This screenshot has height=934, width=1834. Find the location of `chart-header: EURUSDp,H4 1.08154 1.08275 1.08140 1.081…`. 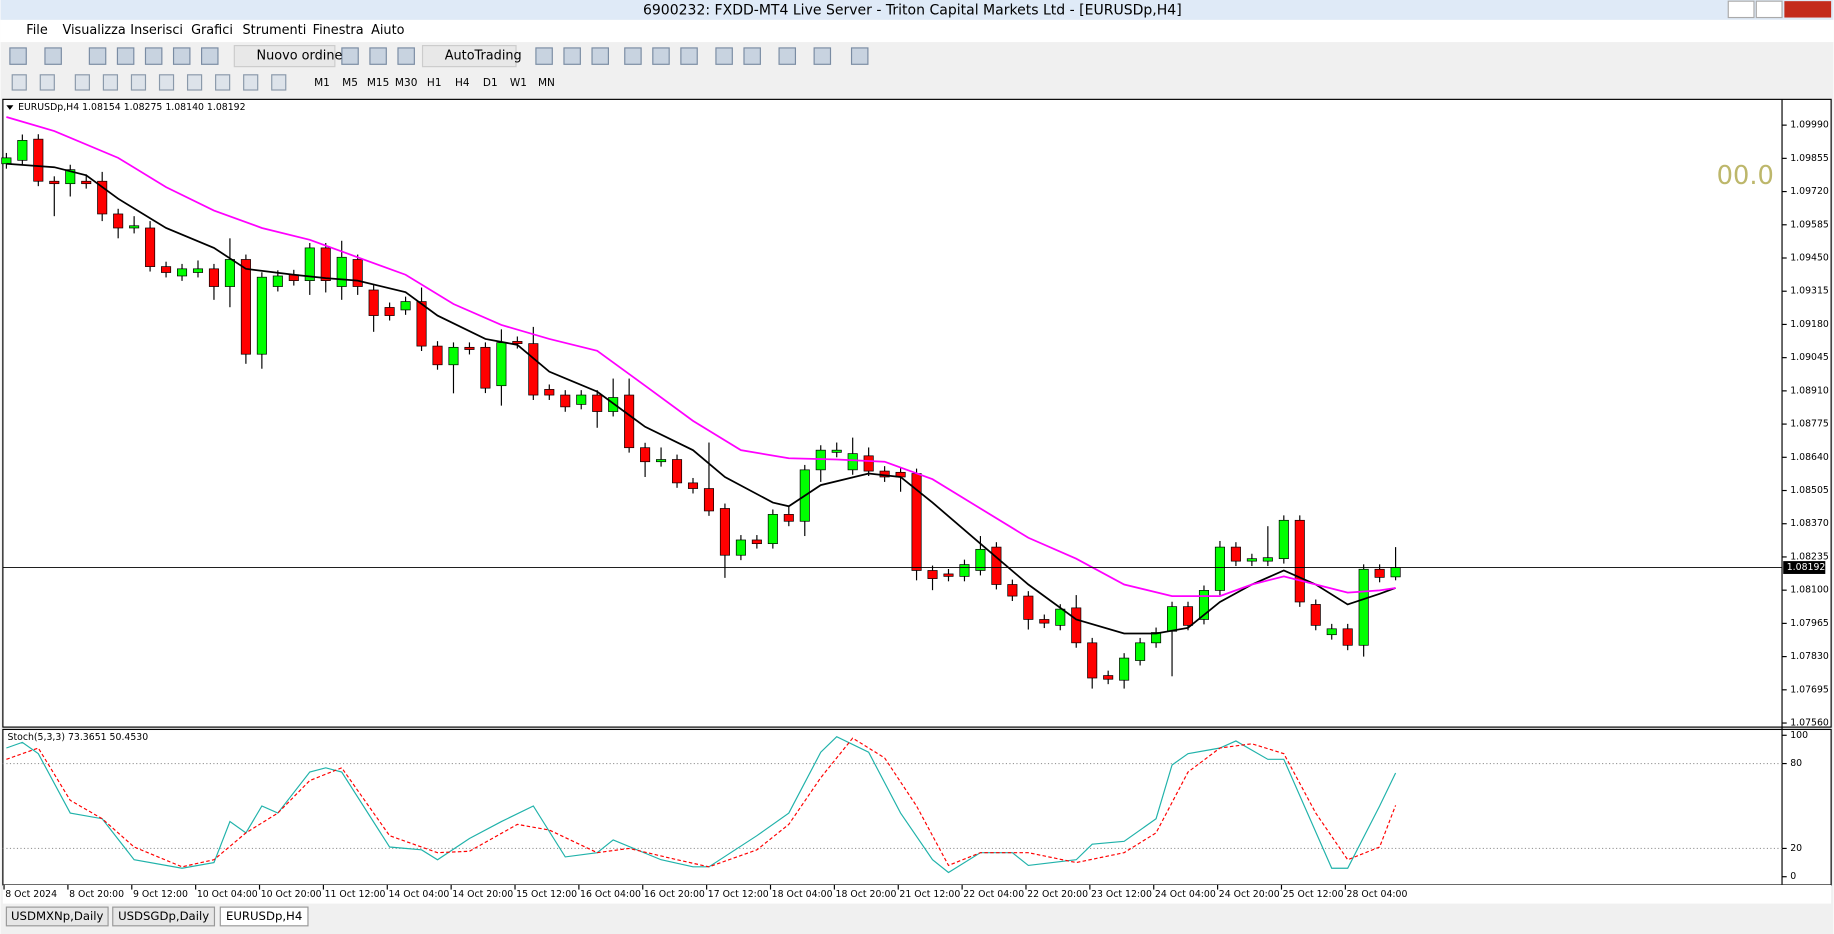

chart-header: EURUSDp,H4 1.08154 1.08275 1.08140 1.081… is located at coordinates (132, 107).